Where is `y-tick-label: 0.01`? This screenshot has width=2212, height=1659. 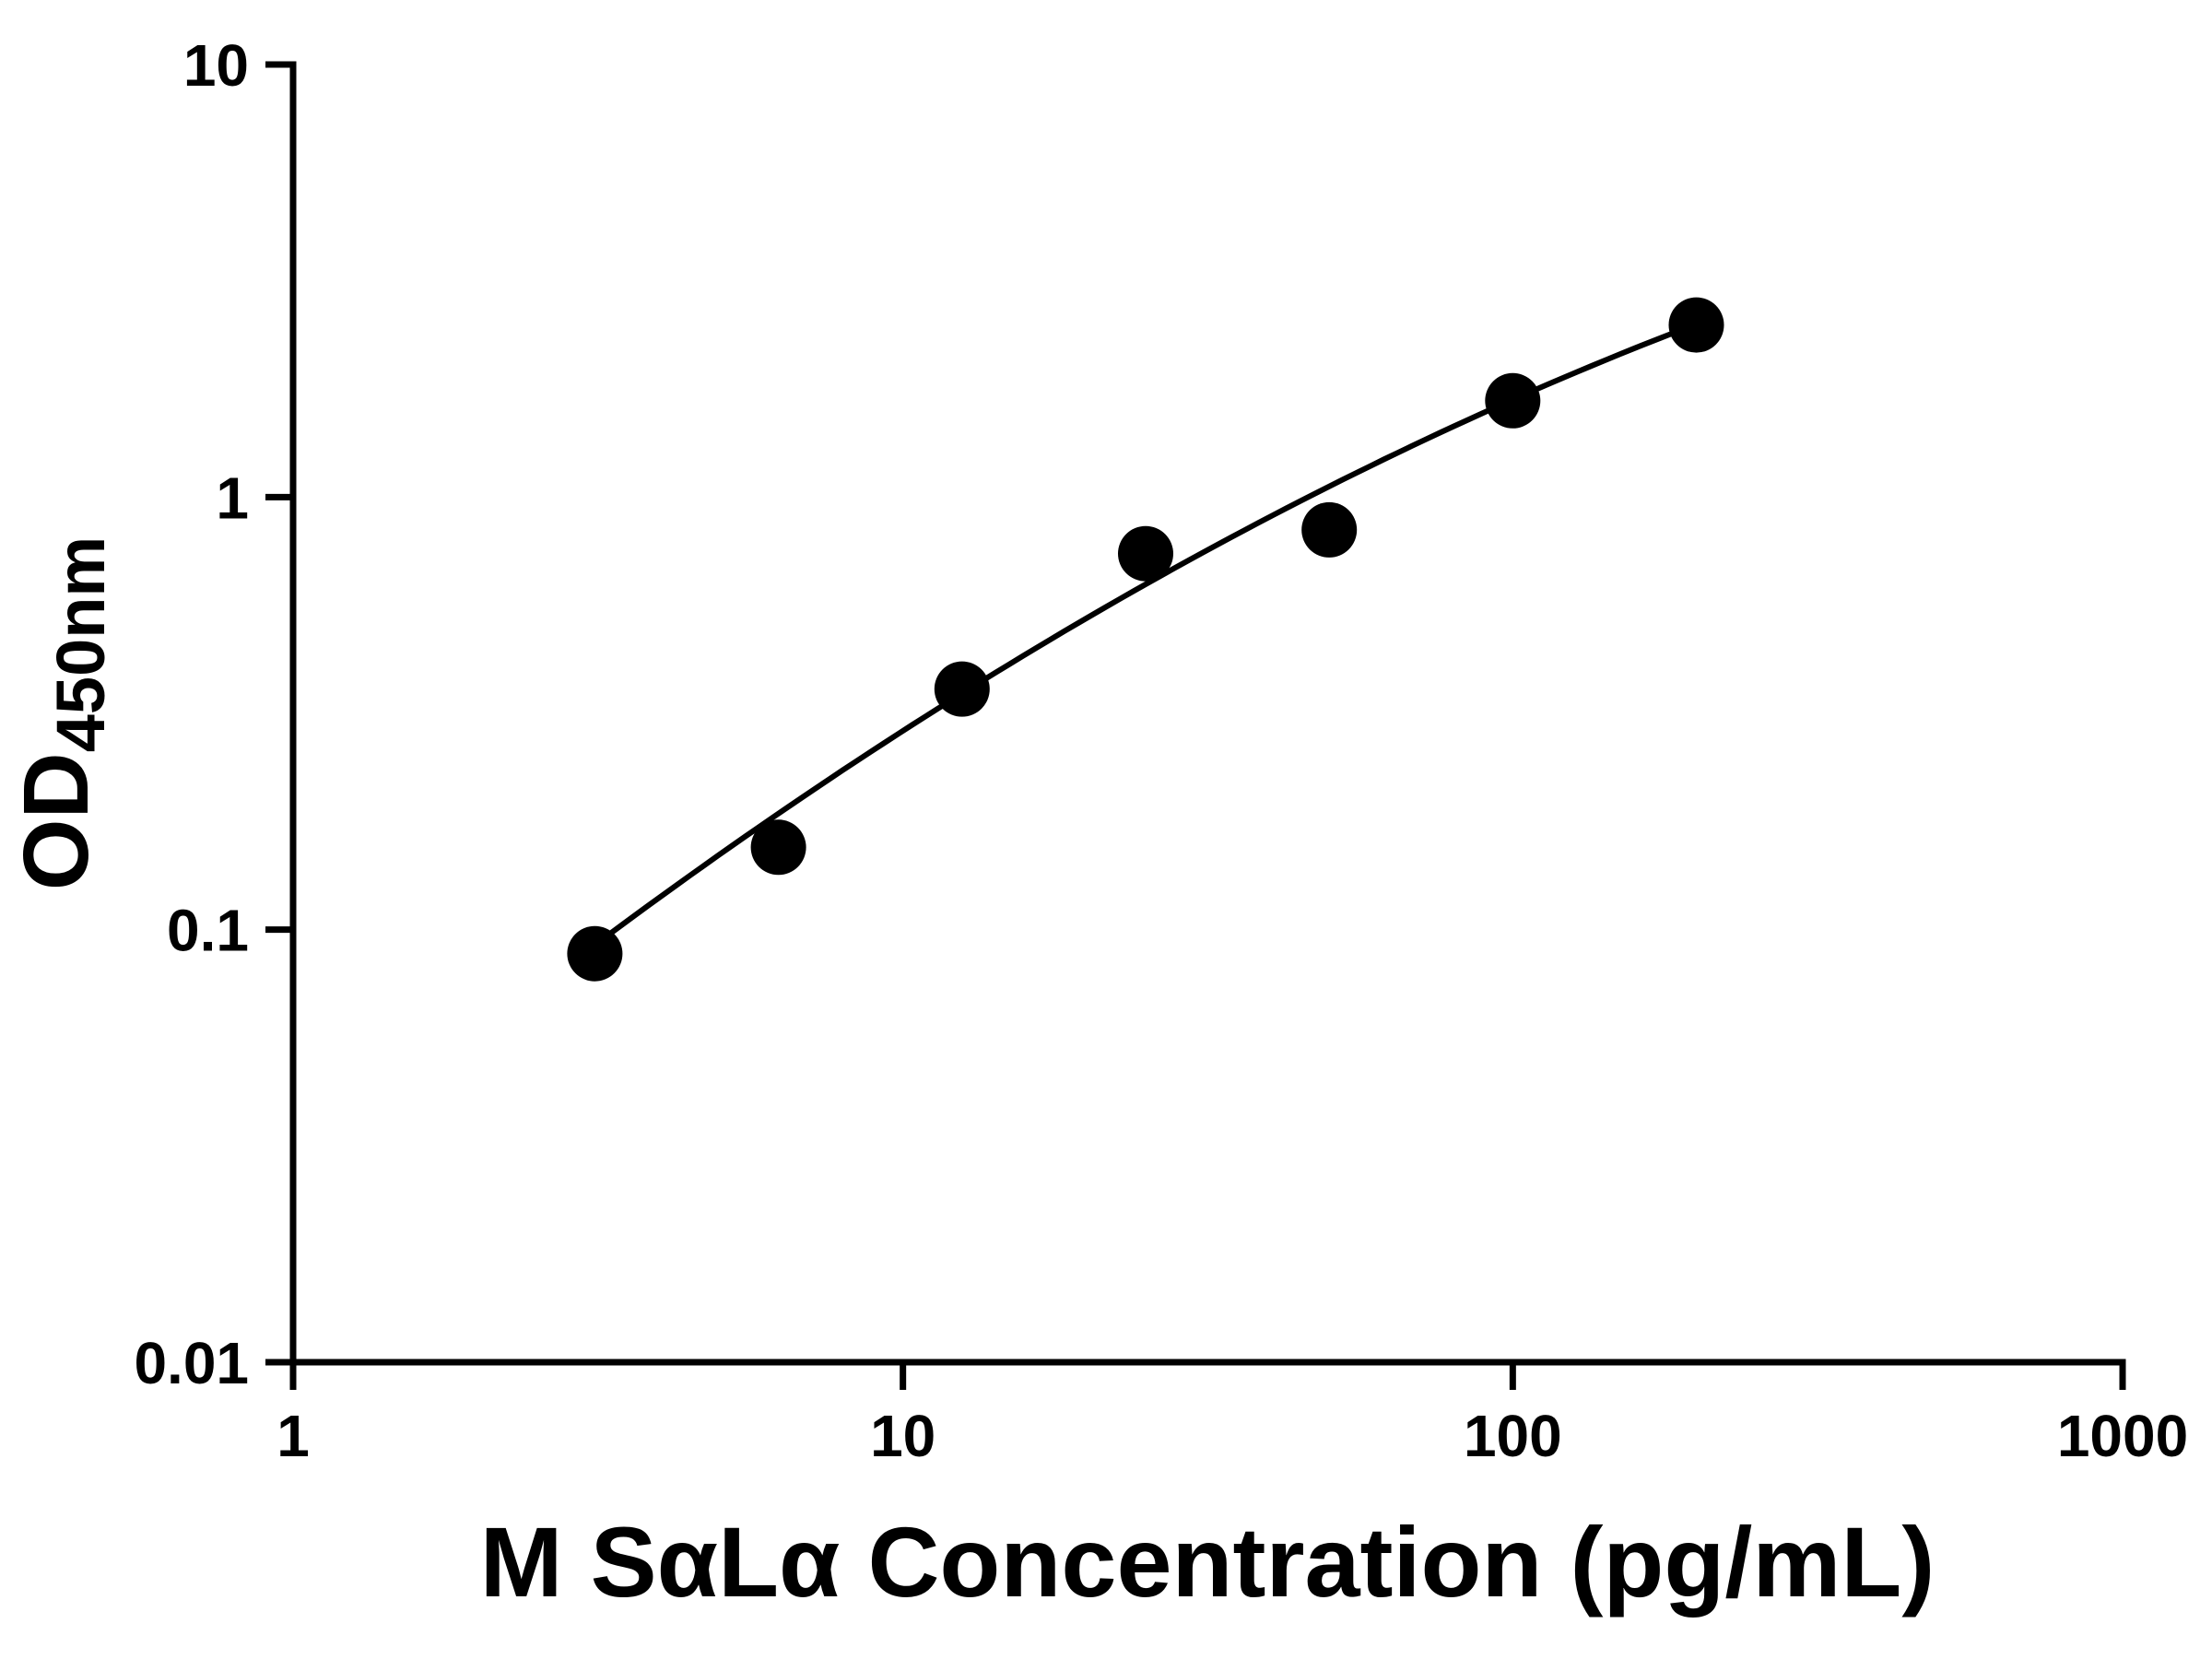 y-tick-label: 0.01 is located at coordinates (191, 1363).